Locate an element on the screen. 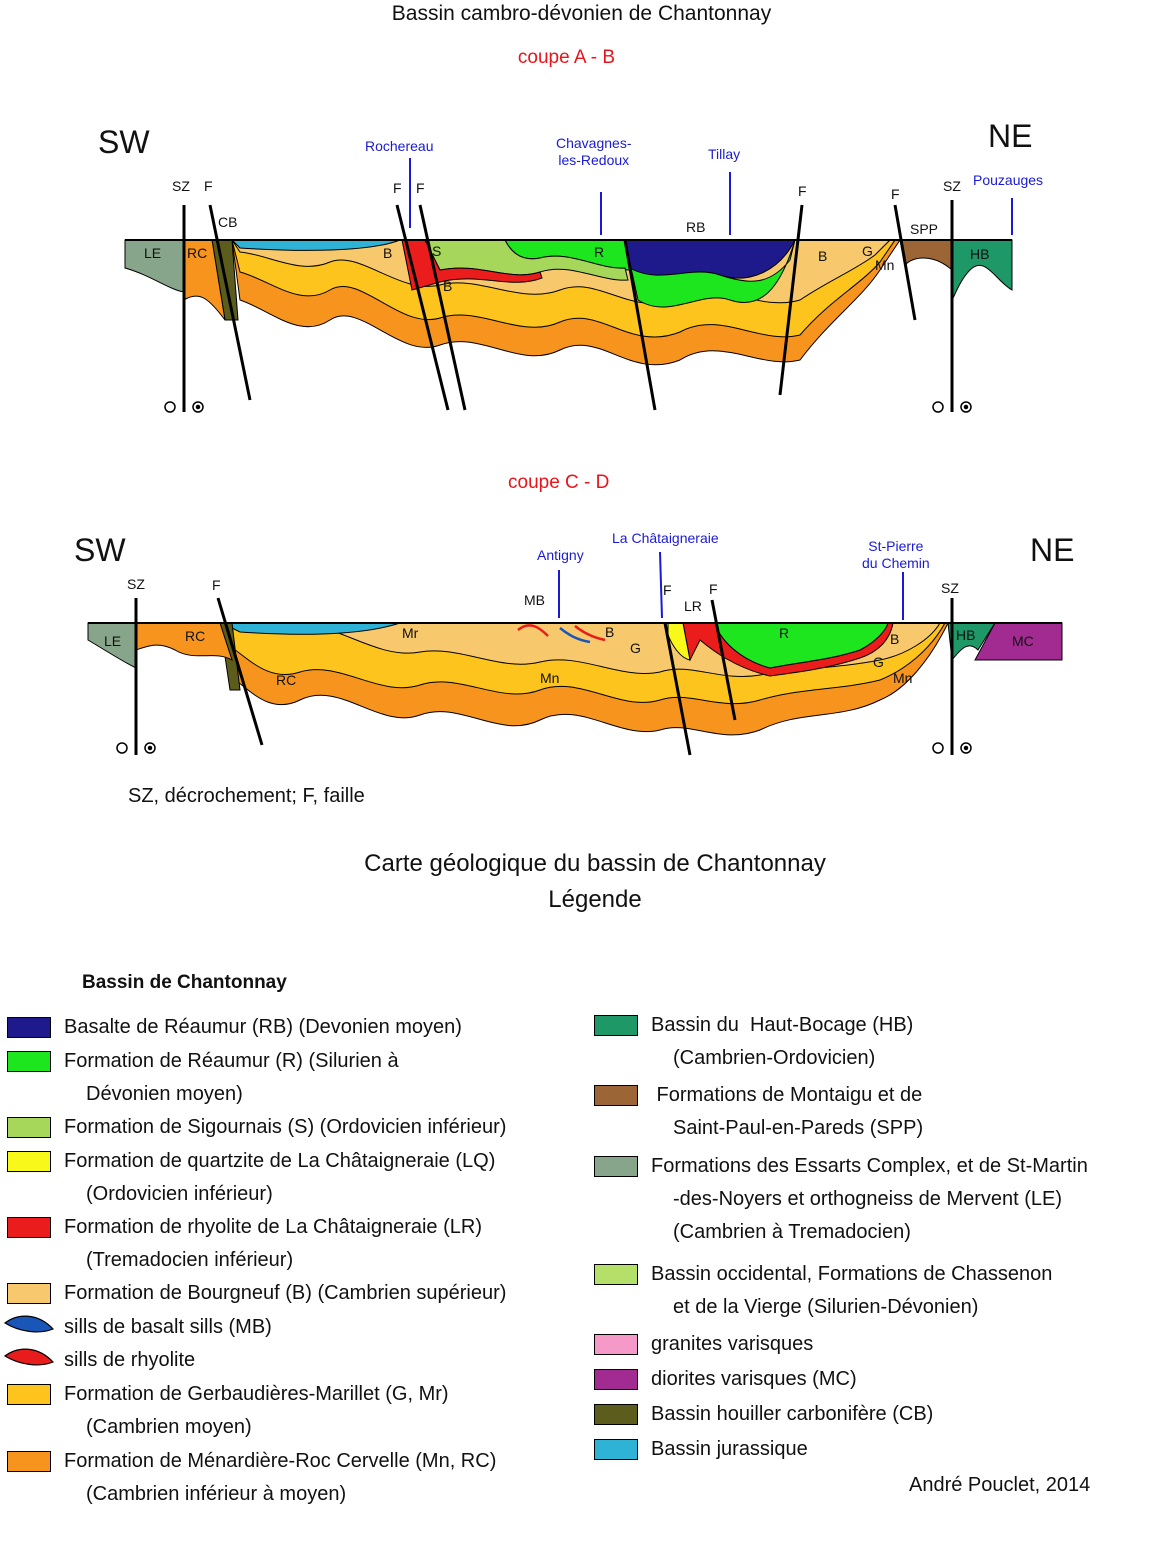 The width and height of the screenshot is (1163, 1564). map-title-line1: Carte géologique du bassin de Chantonnay is located at coordinates (595, 863).